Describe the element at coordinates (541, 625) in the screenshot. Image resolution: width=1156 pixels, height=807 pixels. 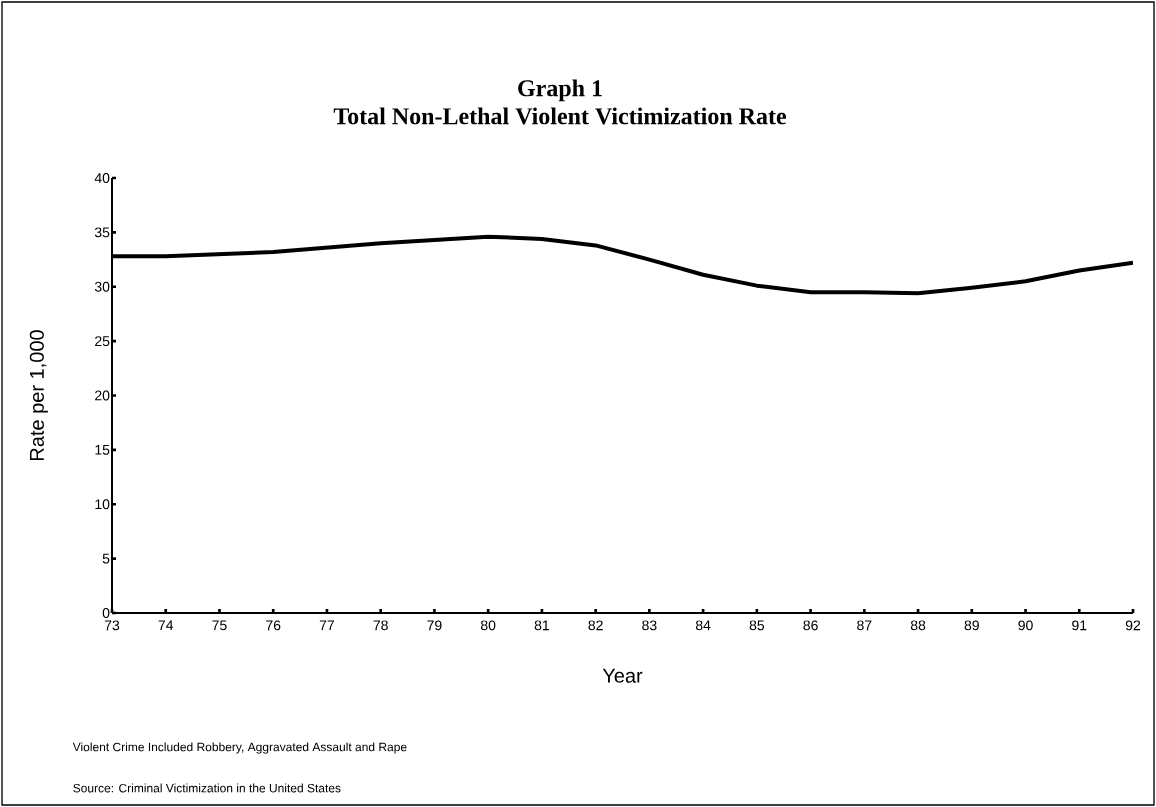
I see `x-tick-label: 81` at that location.